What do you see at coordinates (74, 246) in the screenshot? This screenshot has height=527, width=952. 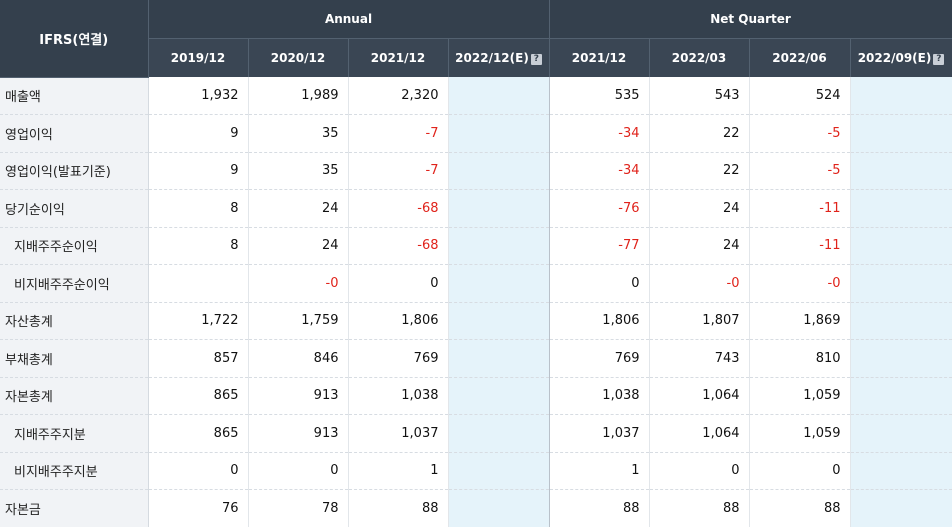 I see `row-label: 지배주주순이익` at bounding box center [74, 246].